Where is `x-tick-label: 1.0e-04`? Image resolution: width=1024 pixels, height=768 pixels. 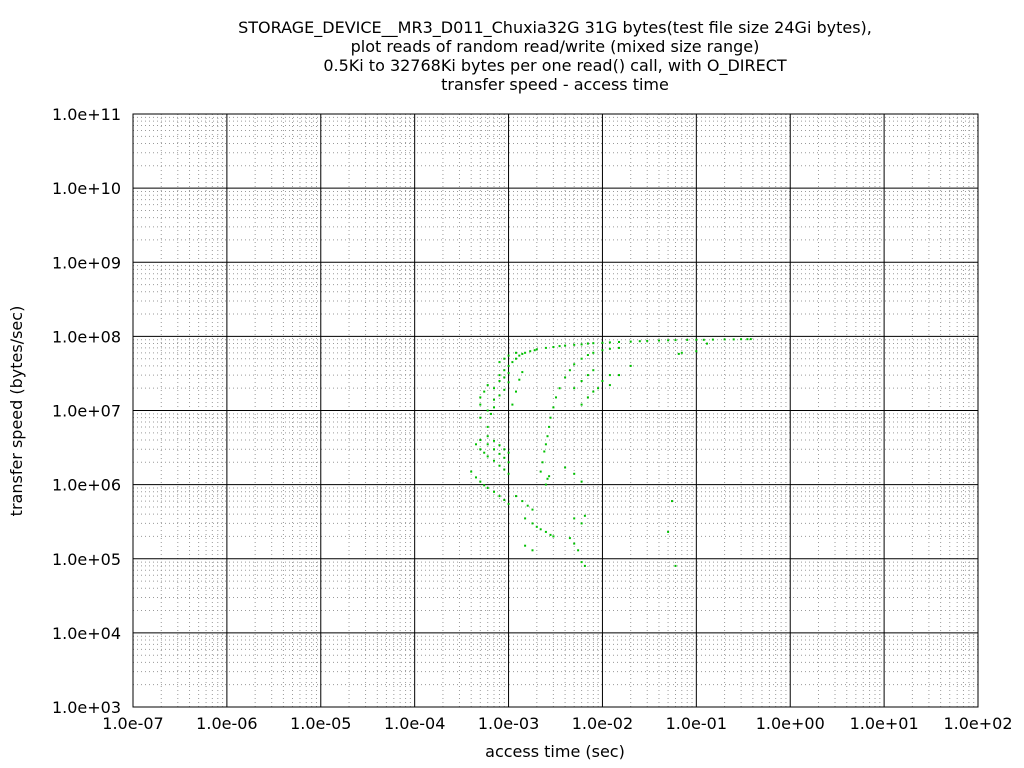
x-tick-label: 1.0e-04 is located at coordinates (414, 723).